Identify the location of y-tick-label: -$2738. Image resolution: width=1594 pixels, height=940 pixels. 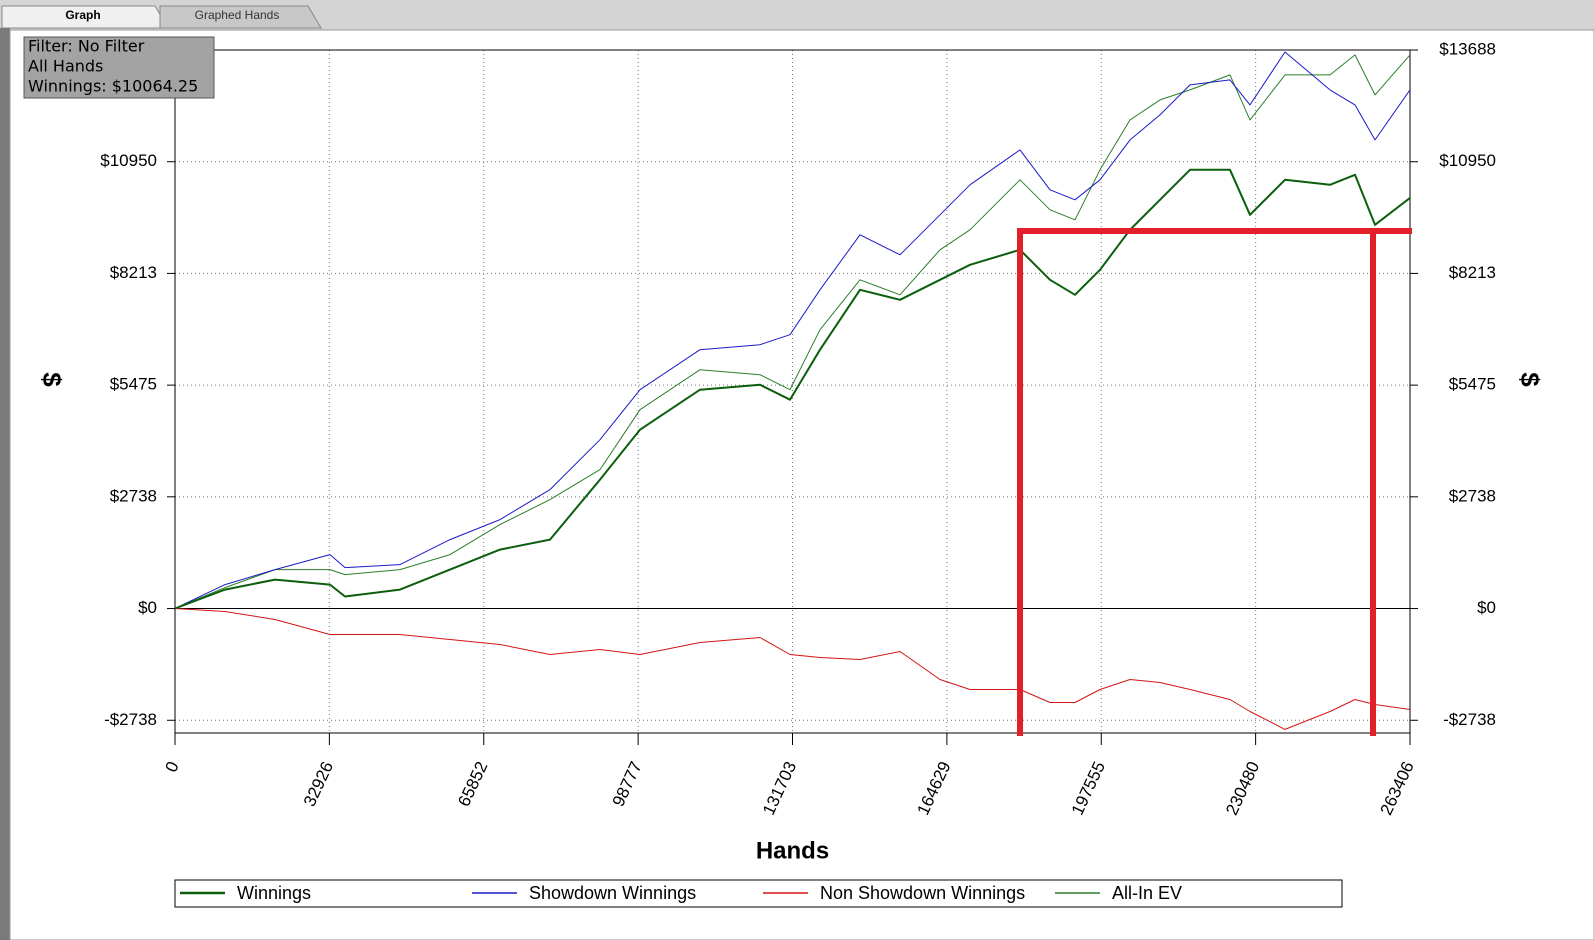
(130, 719).